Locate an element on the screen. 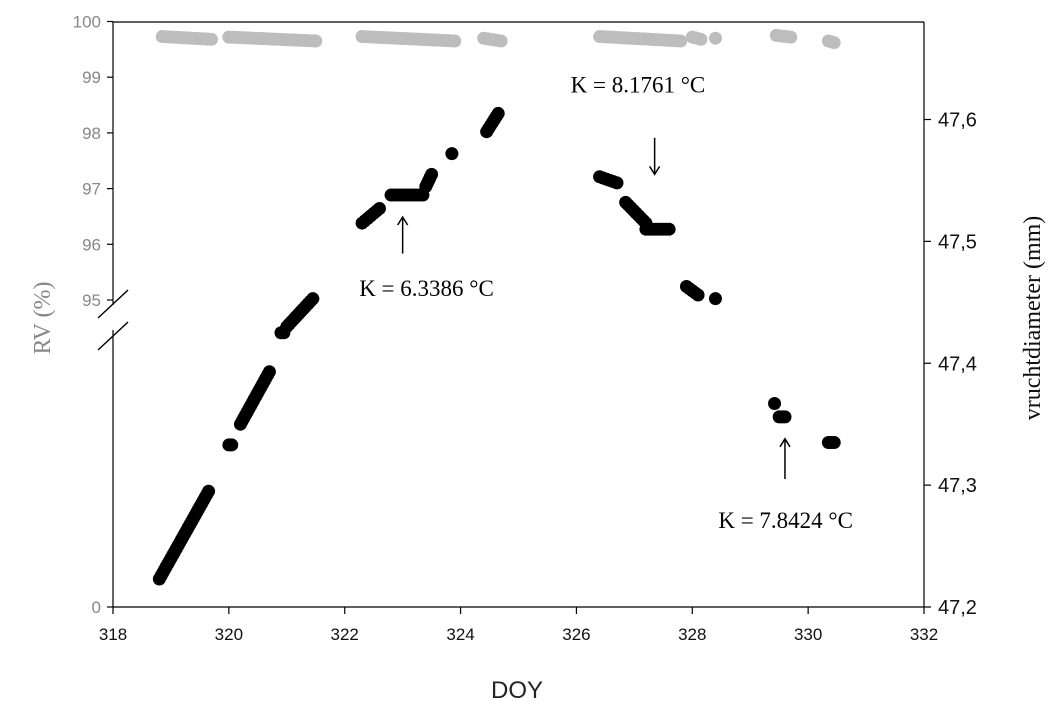 This screenshot has width=1050, height=702. x-tick-label: 326 is located at coordinates (576, 634).